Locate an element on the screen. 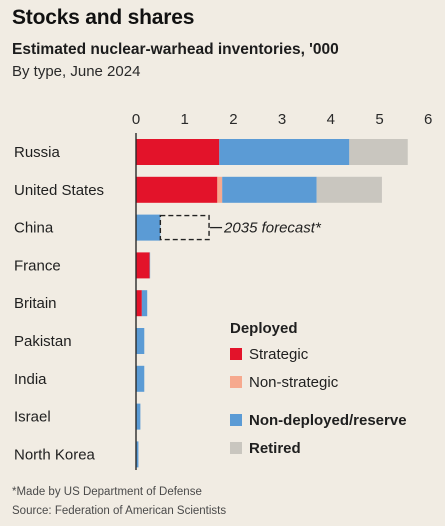  bar-russia-strategic is located at coordinates (178, 152).